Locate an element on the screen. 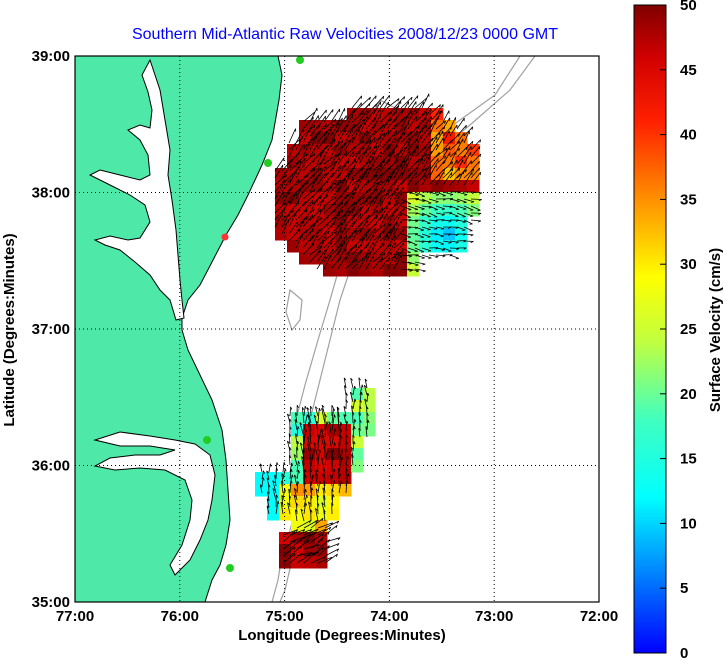 This screenshot has width=724, height=659. y-tick-label: 37:00 is located at coordinates (51, 329).